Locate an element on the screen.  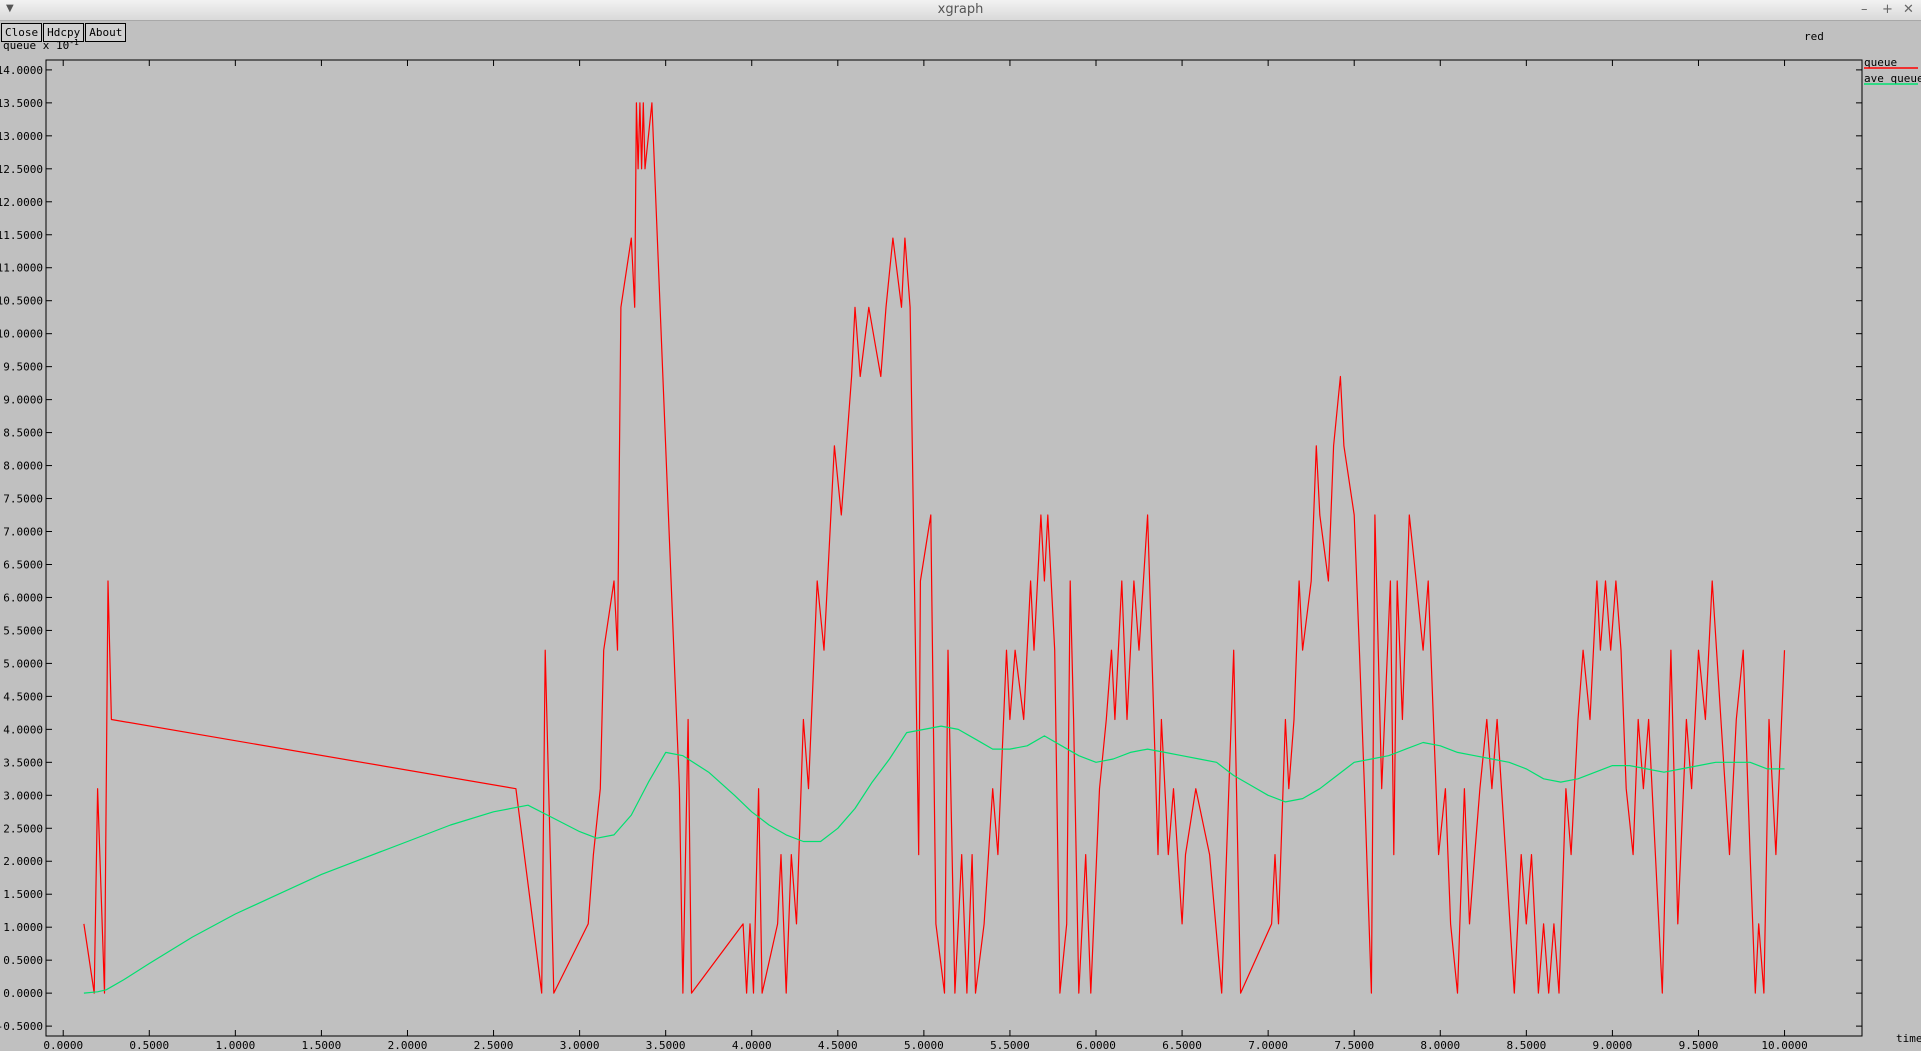
y-tick-label: 1.0000 is located at coordinates (23, 927).